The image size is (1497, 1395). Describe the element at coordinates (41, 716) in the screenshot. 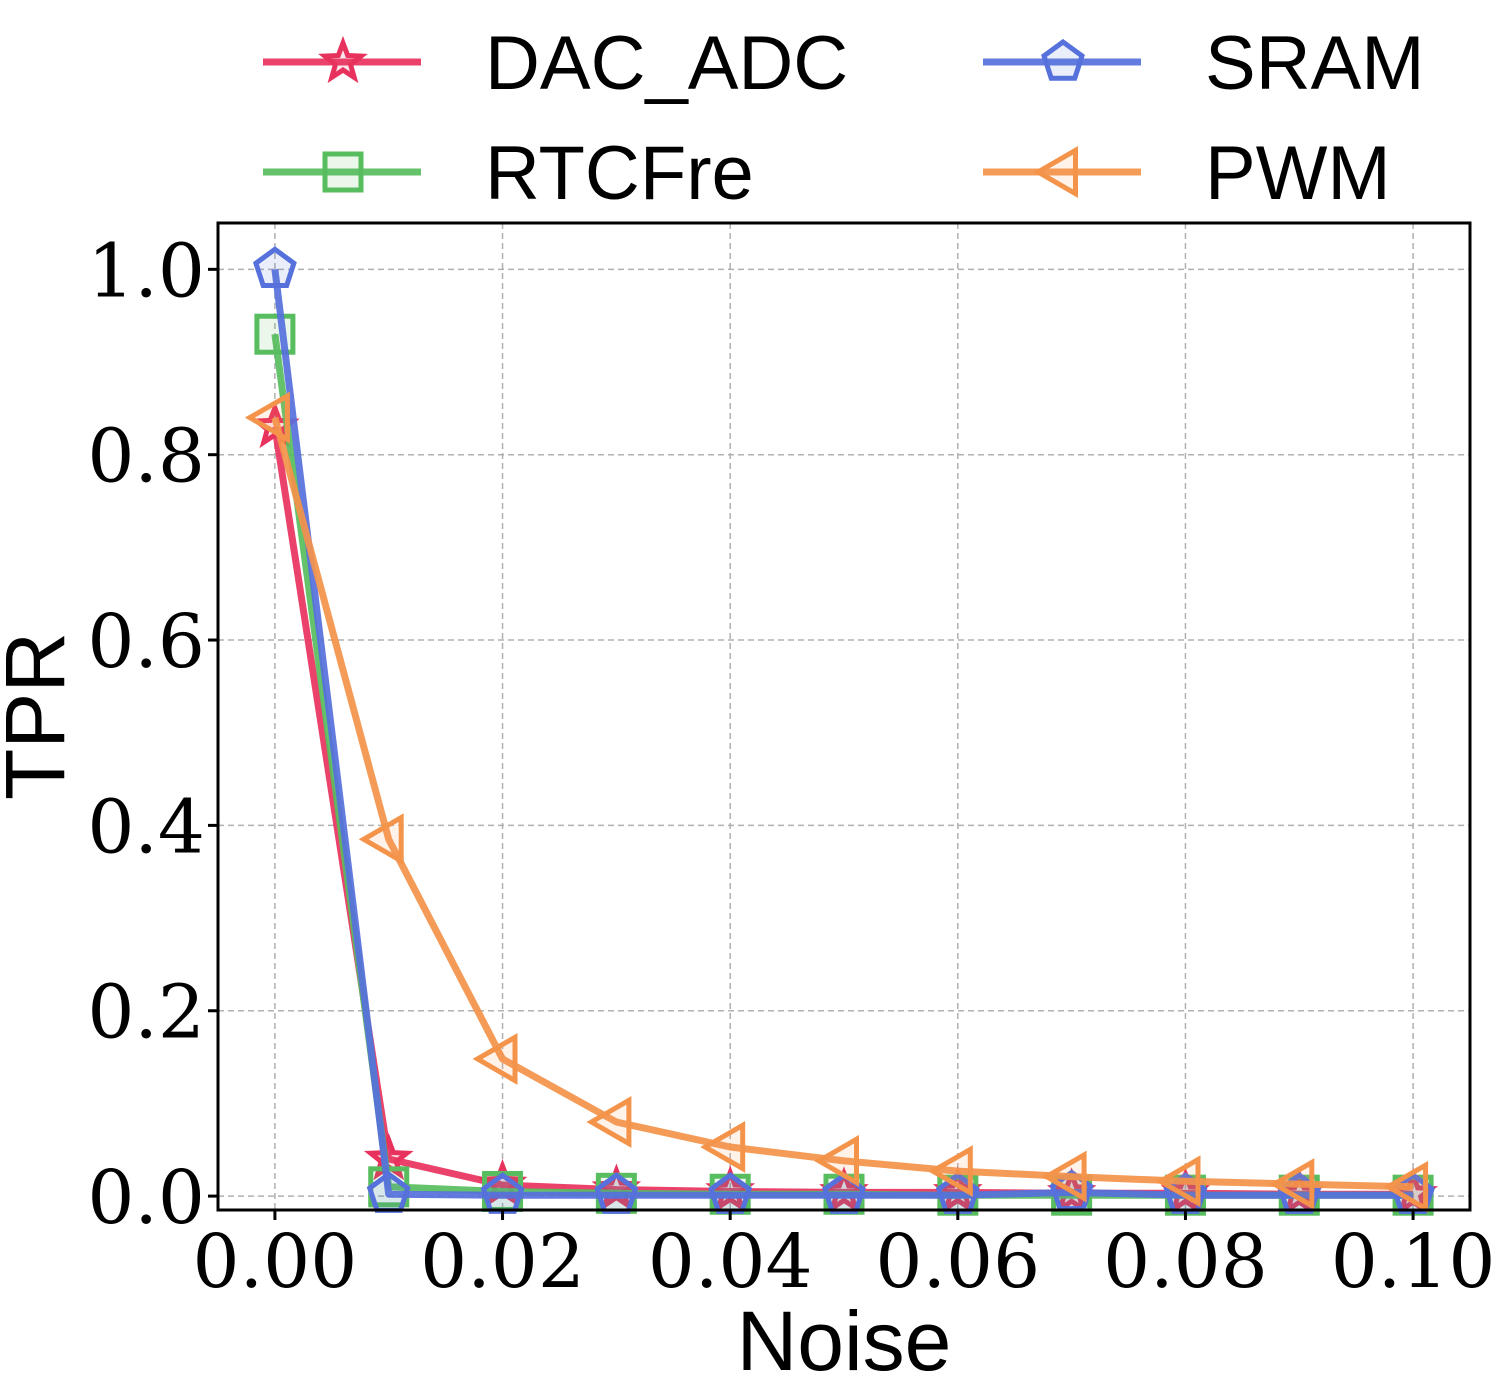

I see `y-axis-label: TPR` at that location.